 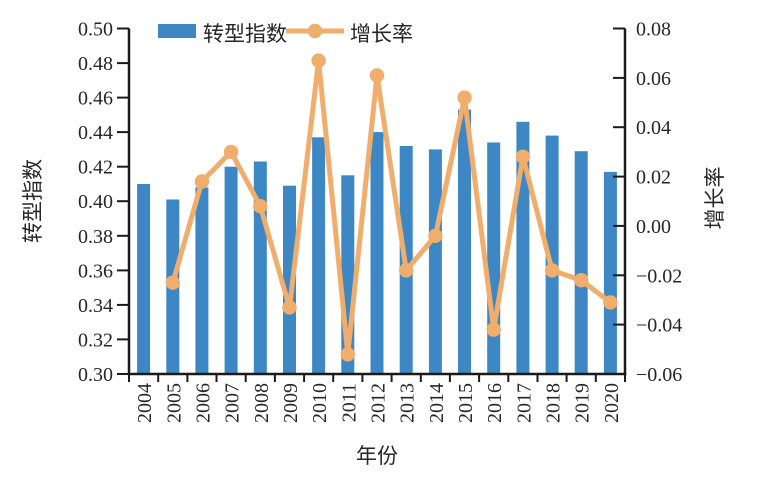 What do you see at coordinates (95, 133) in the screenshot?
I see `left-tick-label: 0.44` at bounding box center [95, 133].